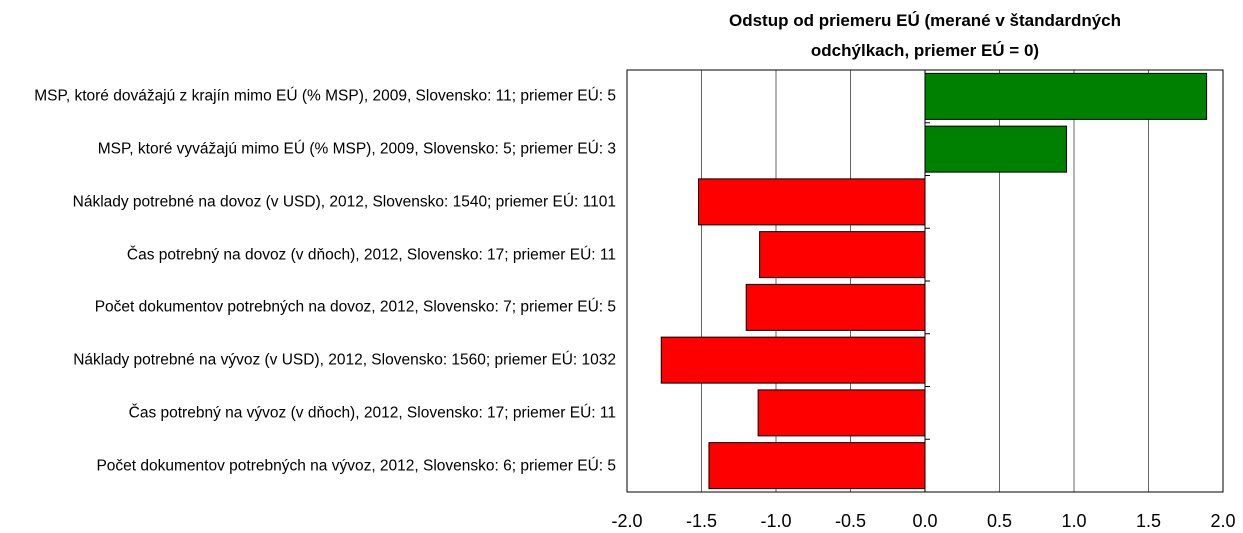 The width and height of the screenshot is (1243, 533). What do you see at coordinates (775, 521) in the screenshot?
I see `x-tick-label: -1.0` at bounding box center [775, 521].